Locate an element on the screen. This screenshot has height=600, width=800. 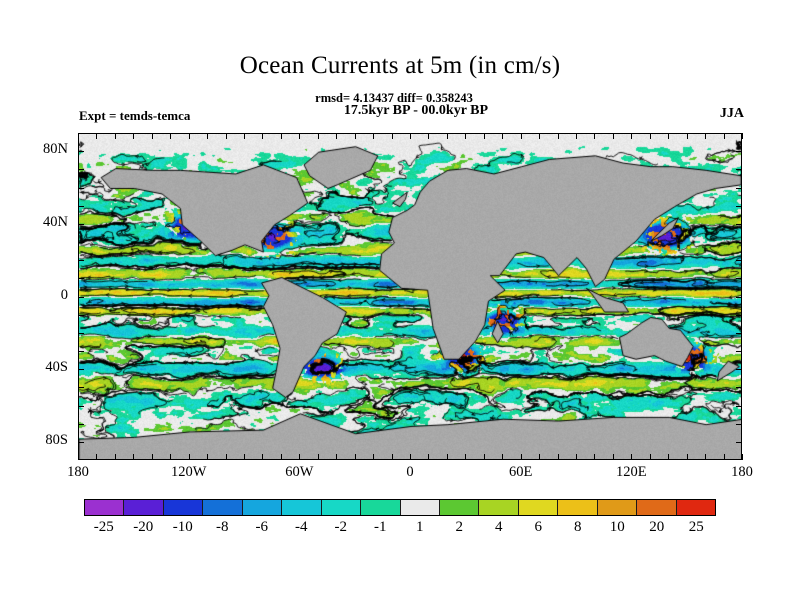
colorbar-tick-label: -2 is located at coordinates (341, 527).